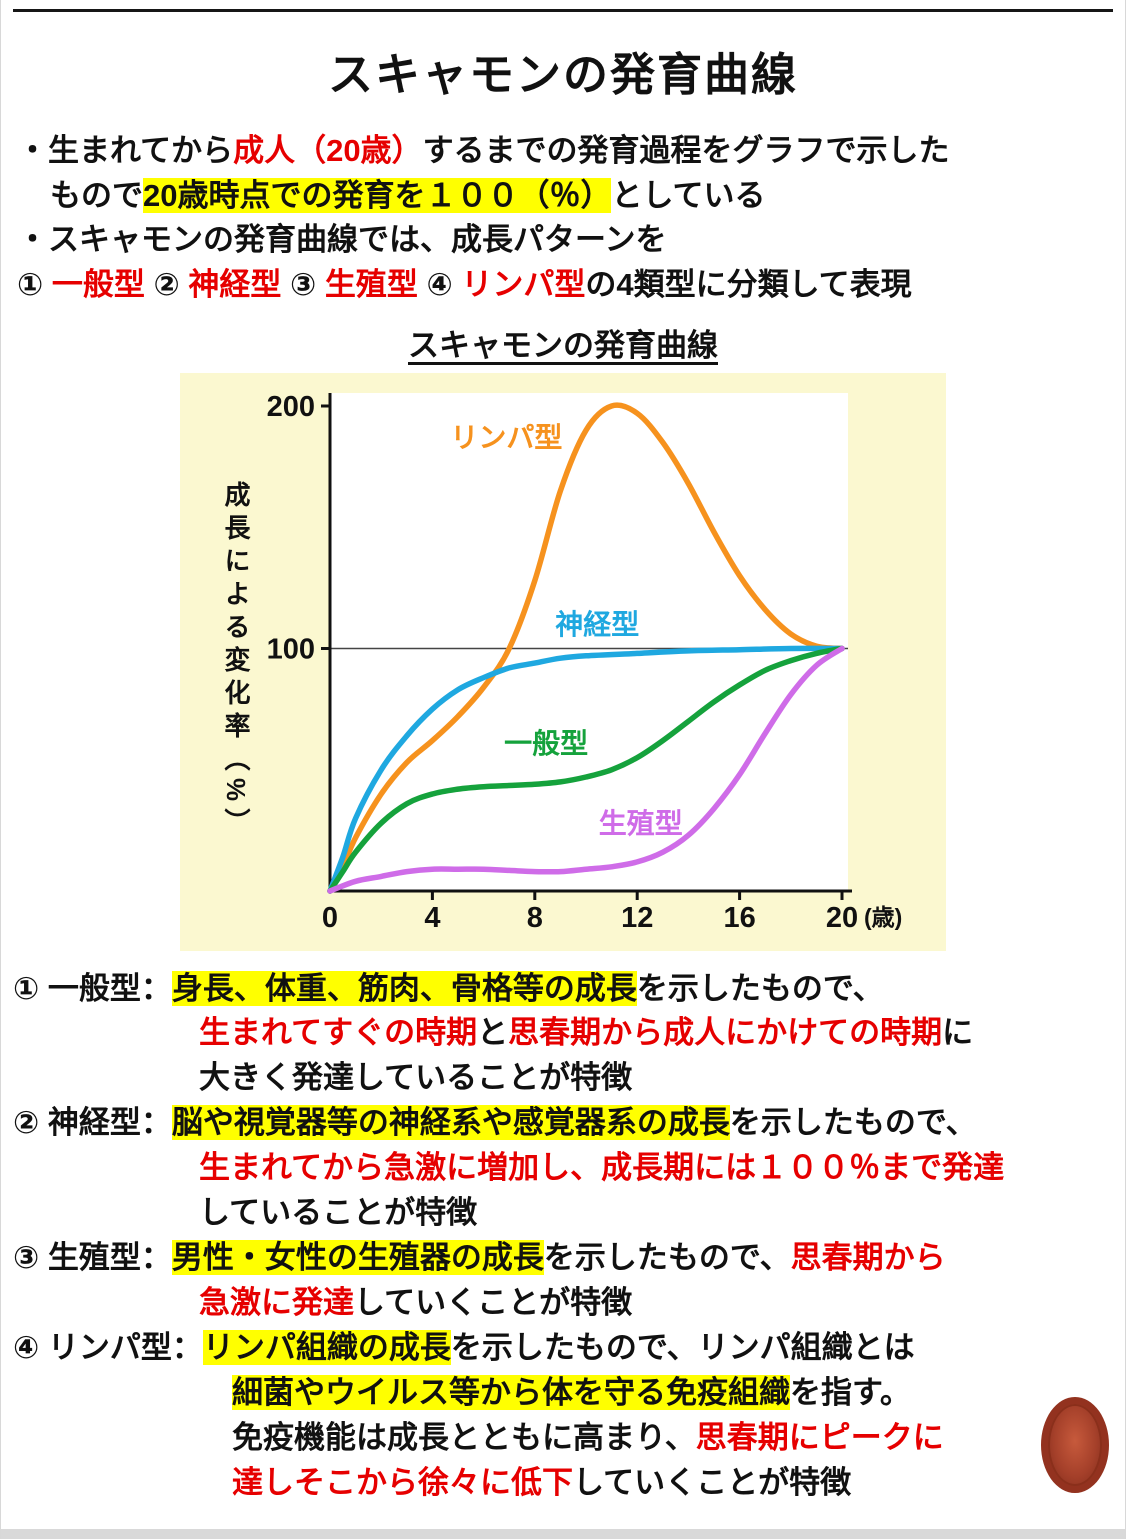 The image size is (1126, 1539). I want to click on y-tick-label: 100, so click(291, 649).